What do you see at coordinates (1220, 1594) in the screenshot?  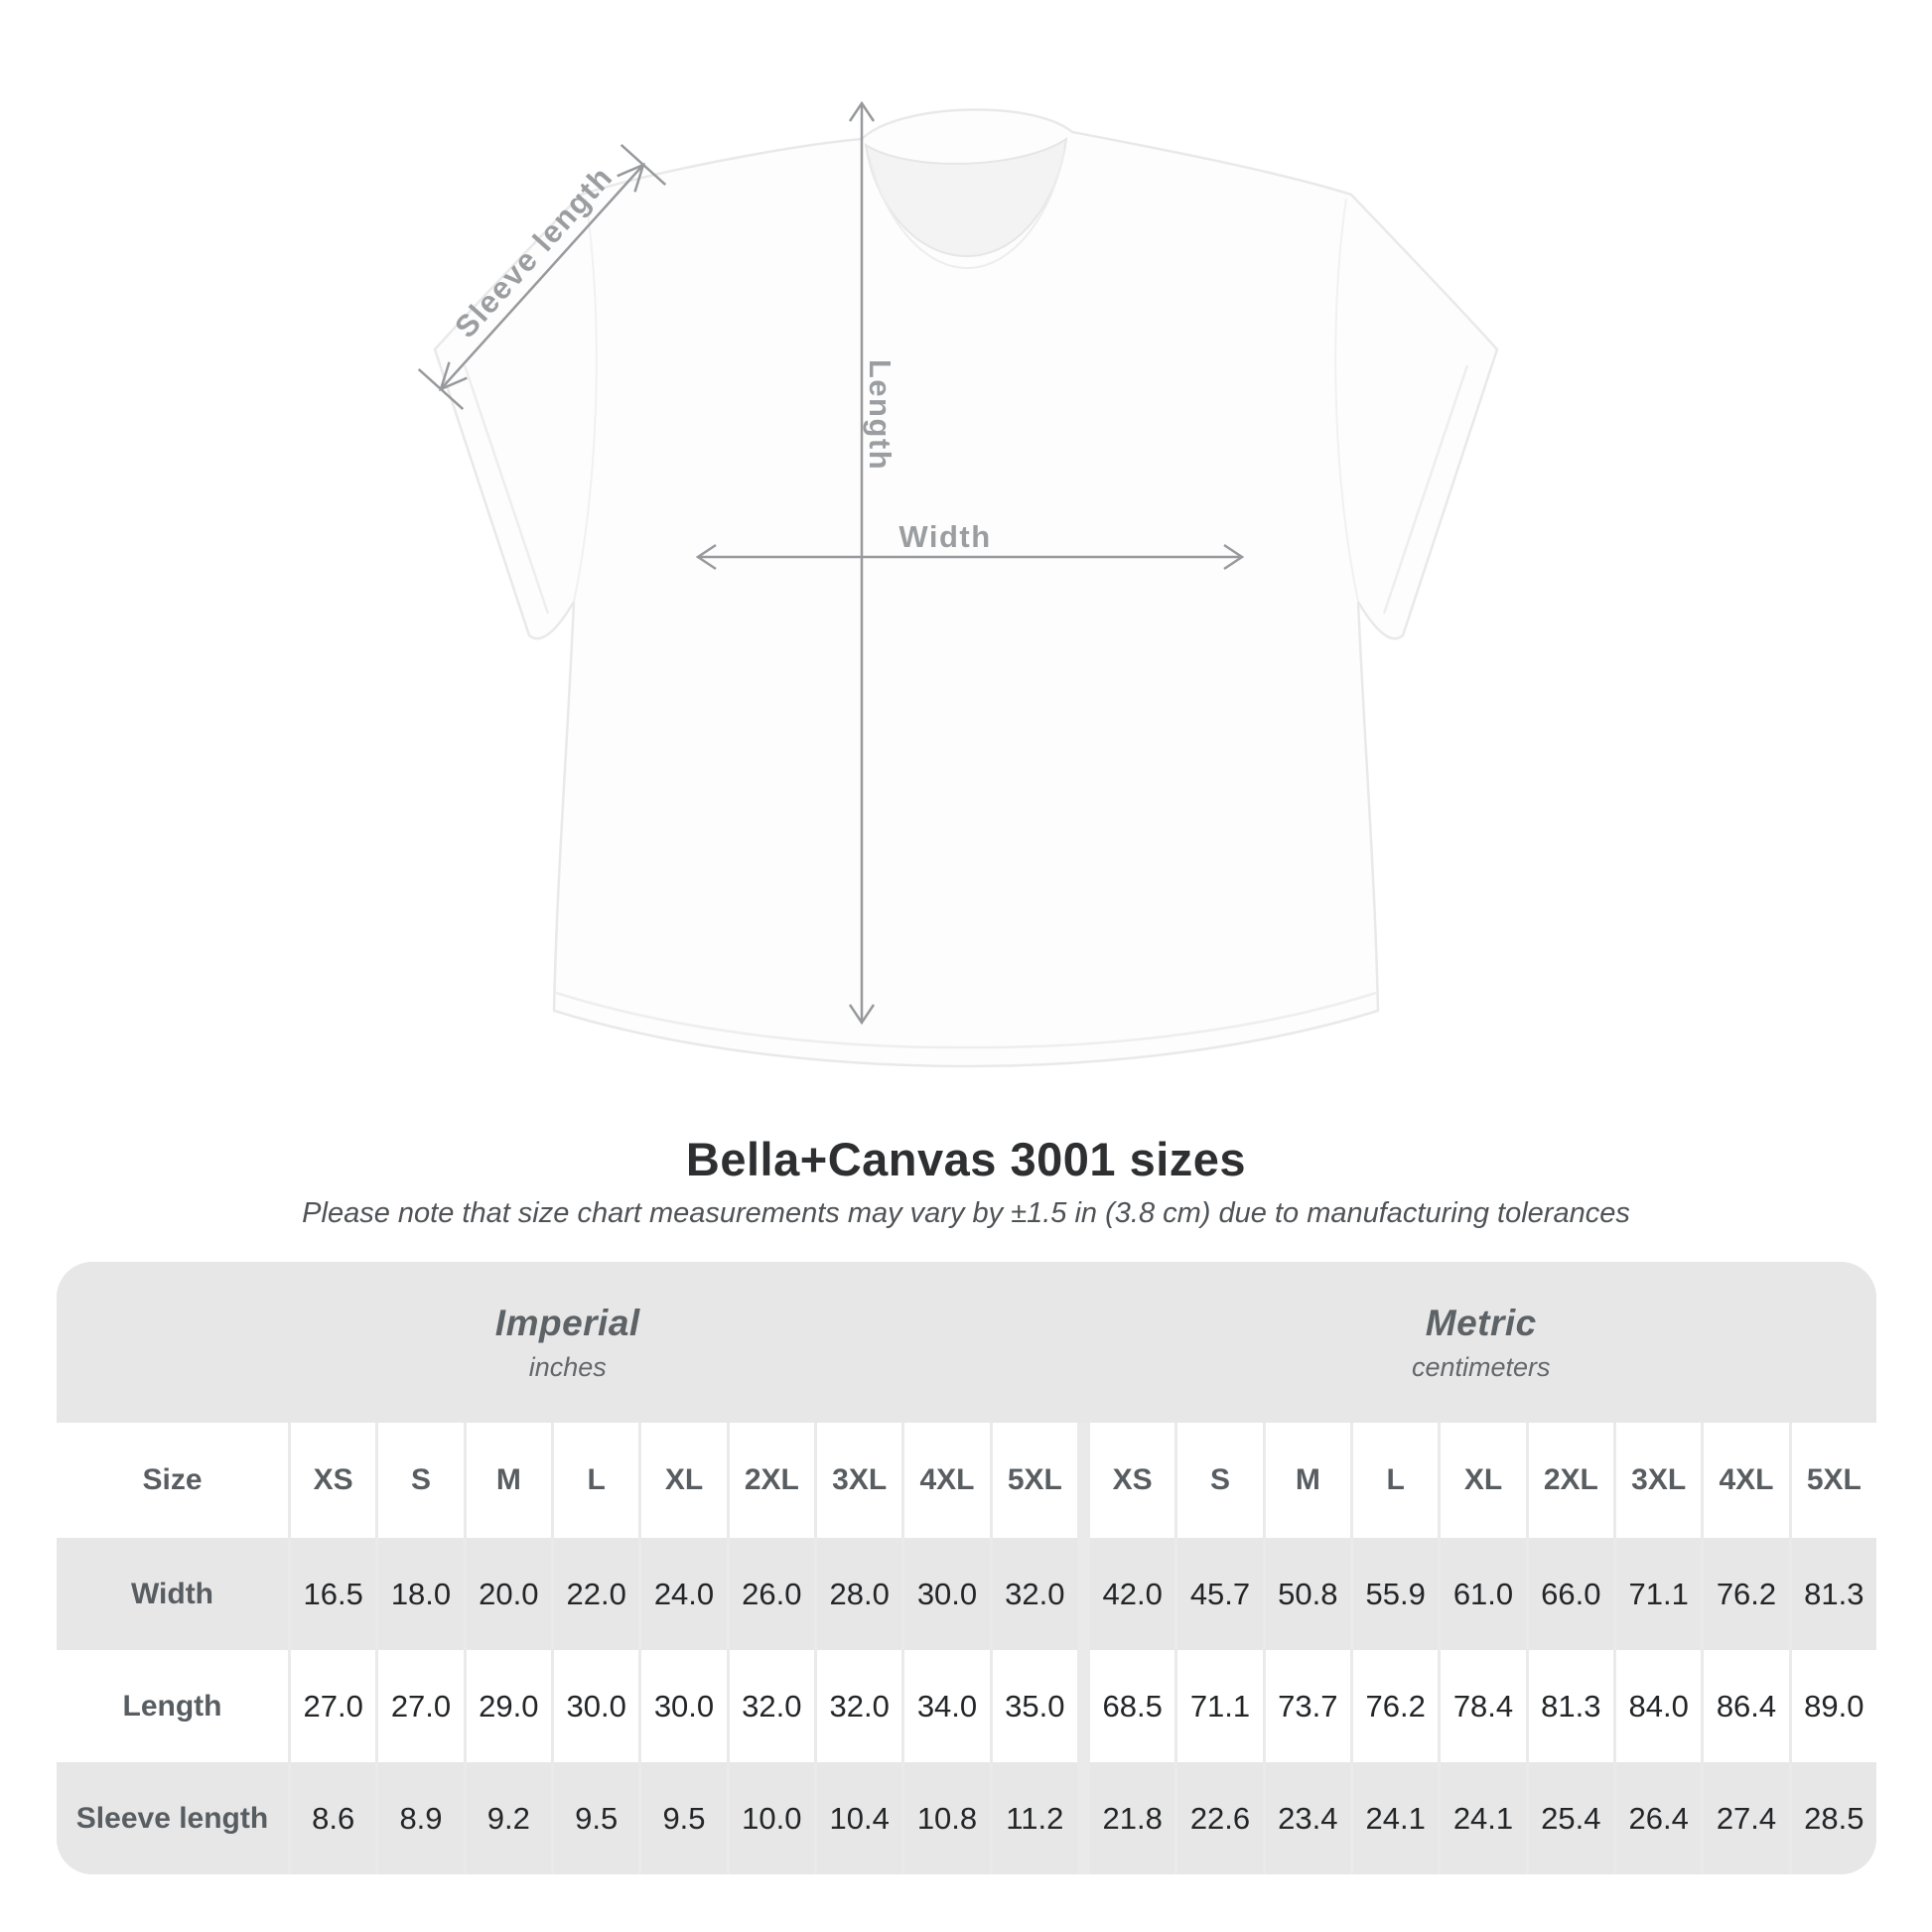 I see `value-cell: 45.7` at bounding box center [1220, 1594].